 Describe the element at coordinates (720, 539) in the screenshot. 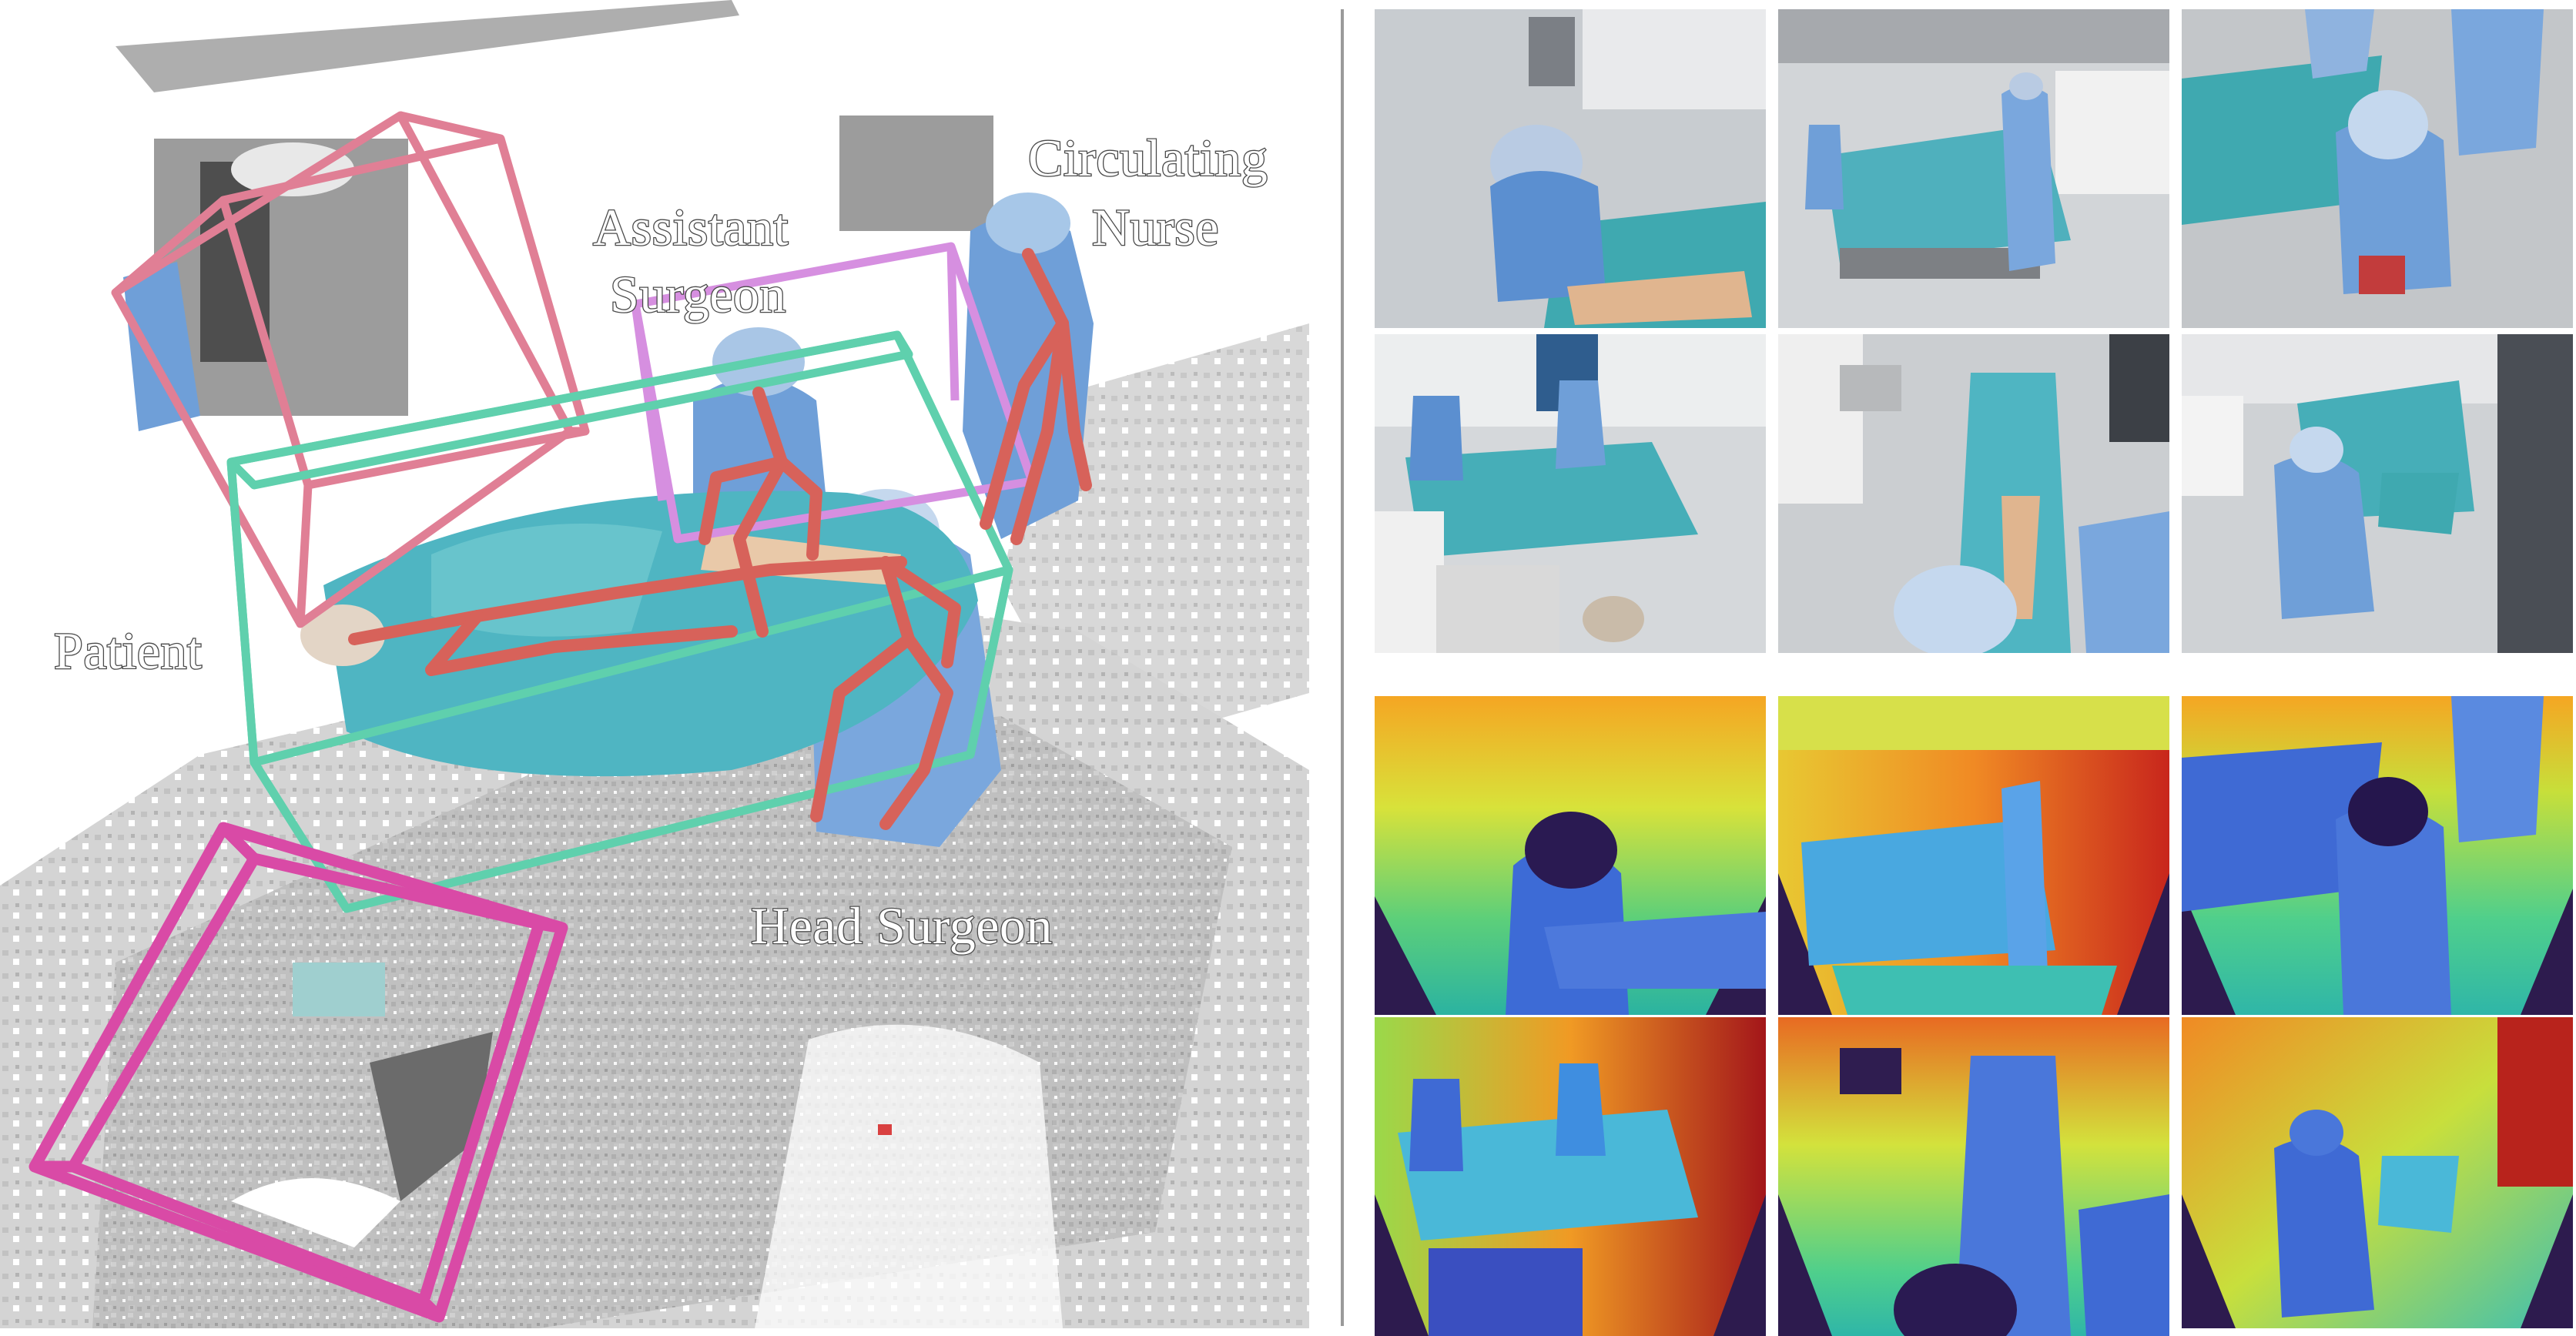

I see `skeletons` at that location.